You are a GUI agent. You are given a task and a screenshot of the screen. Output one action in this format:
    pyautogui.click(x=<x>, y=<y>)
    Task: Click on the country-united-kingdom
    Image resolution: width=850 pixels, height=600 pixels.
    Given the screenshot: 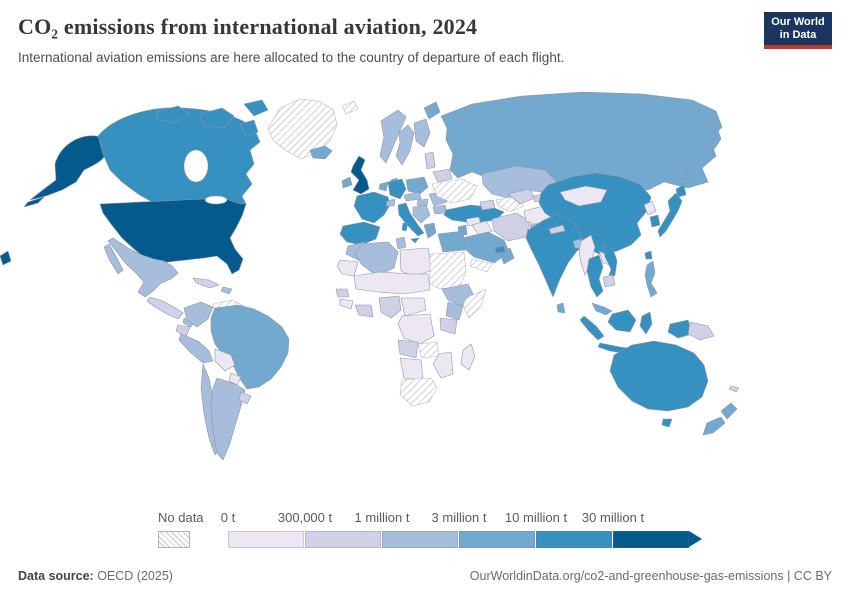 What is the action you would take?
    pyautogui.click(x=360, y=175)
    